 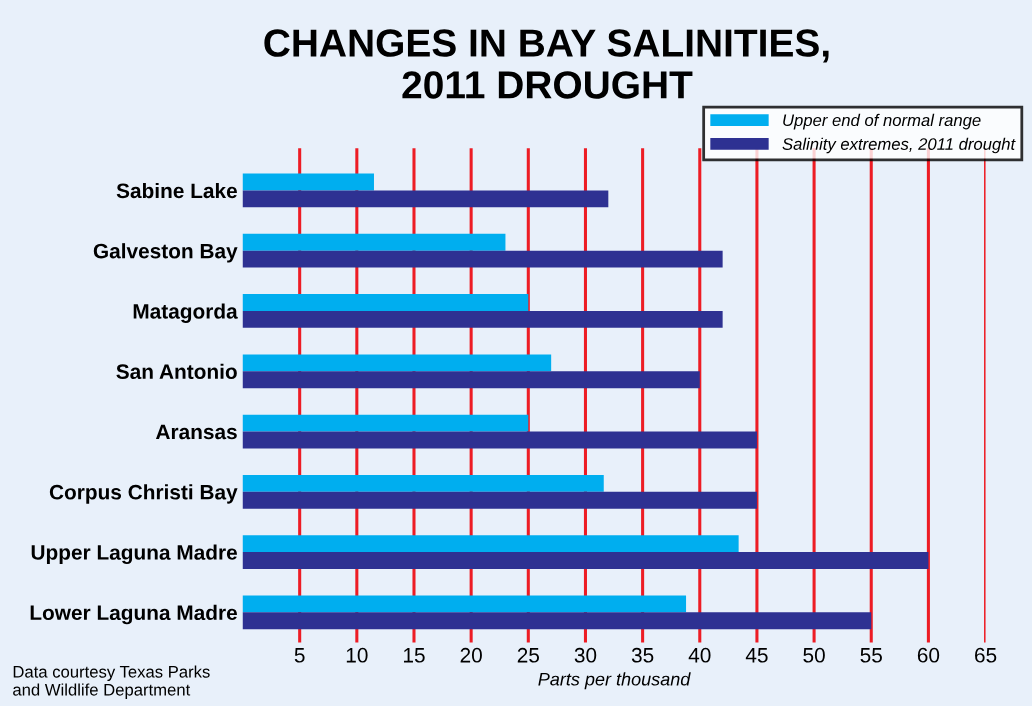 What do you see at coordinates (614, 681) in the screenshot?
I see `x-axis-title: Parts per thousand` at bounding box center [614, 681].